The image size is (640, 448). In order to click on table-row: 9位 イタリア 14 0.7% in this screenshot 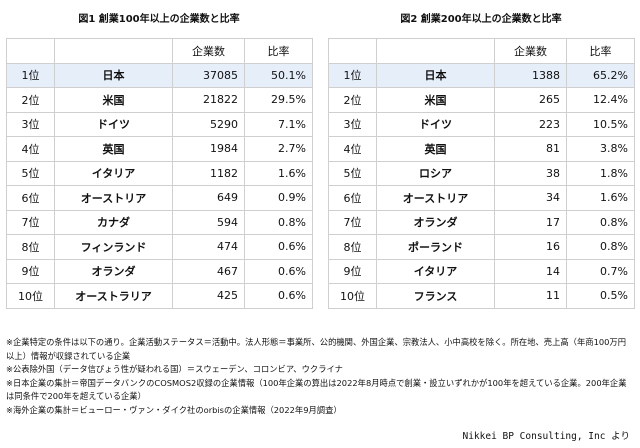, I will do `click(481, 271)`.